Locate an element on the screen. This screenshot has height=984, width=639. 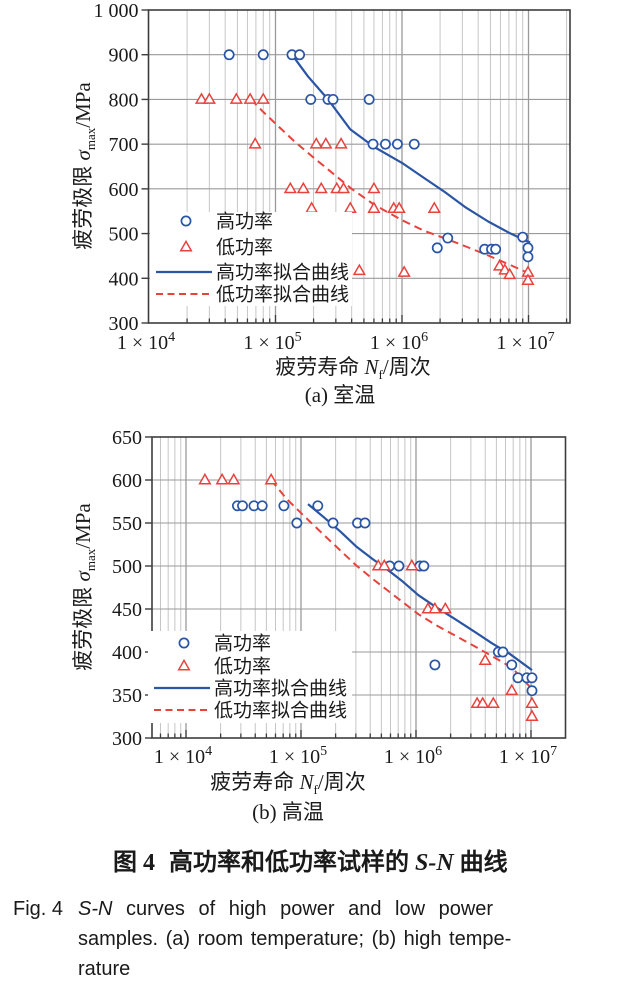
y-axis-title-b-variable: σ is located at coordinates (82, 576).